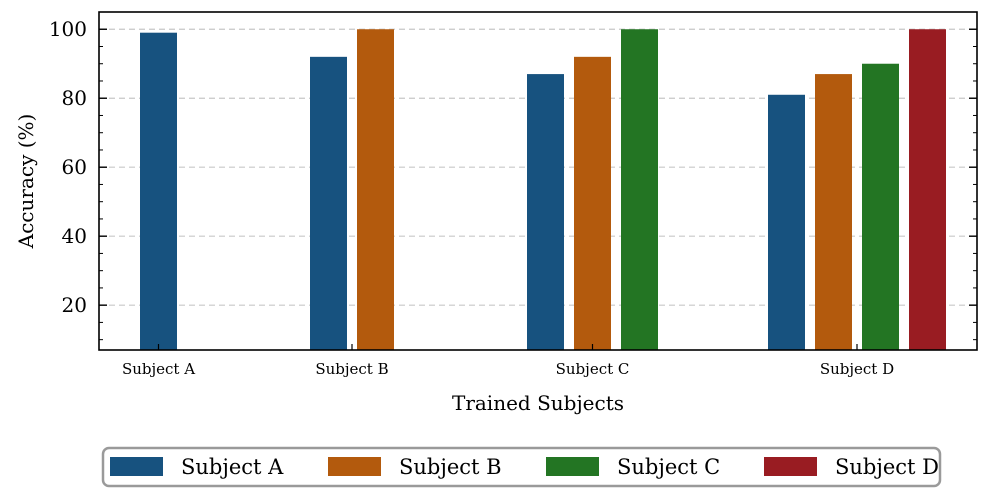 Image resolution: width=996 pixels, height=499 pixels. What do you see at coordinates (887, 467) in the screenshot?
I see `legend-label-subject-d: Subject D` at bounding box center [887, 467].